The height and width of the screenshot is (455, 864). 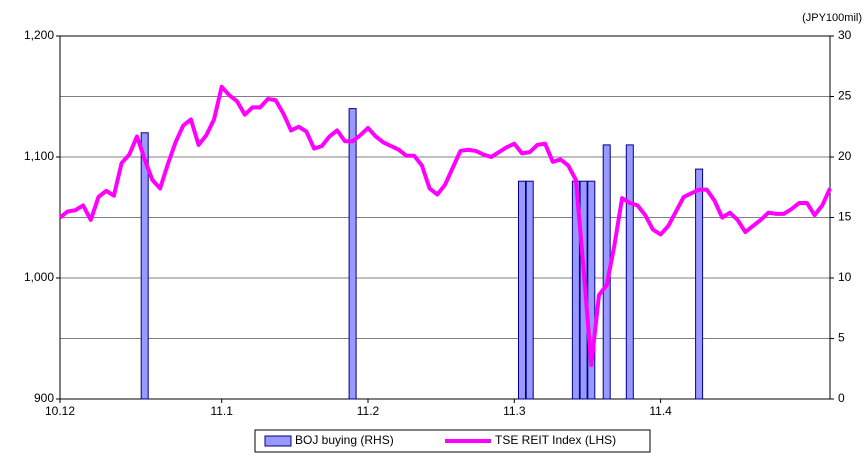 I want to click on y2-tick-label: 15, so click(x=845, y=217).